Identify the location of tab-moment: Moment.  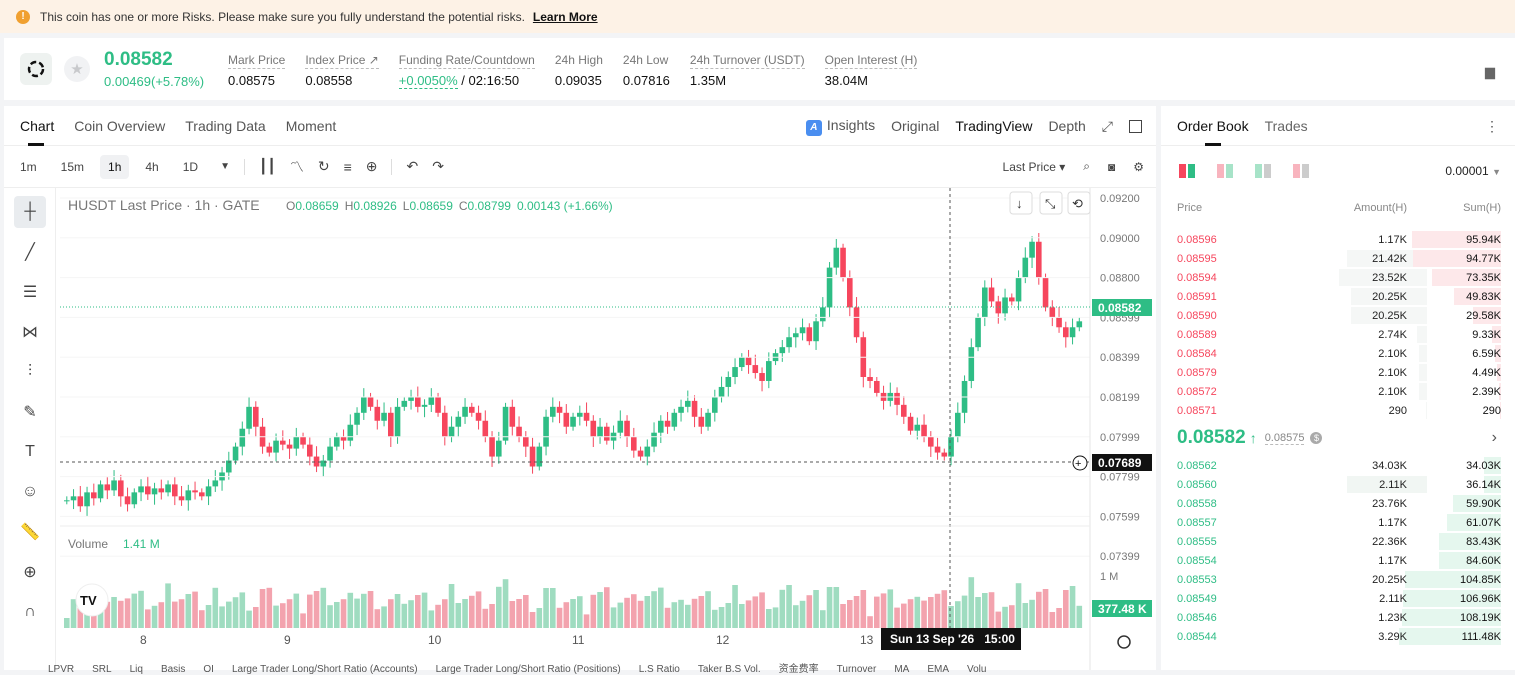
(311, 125).